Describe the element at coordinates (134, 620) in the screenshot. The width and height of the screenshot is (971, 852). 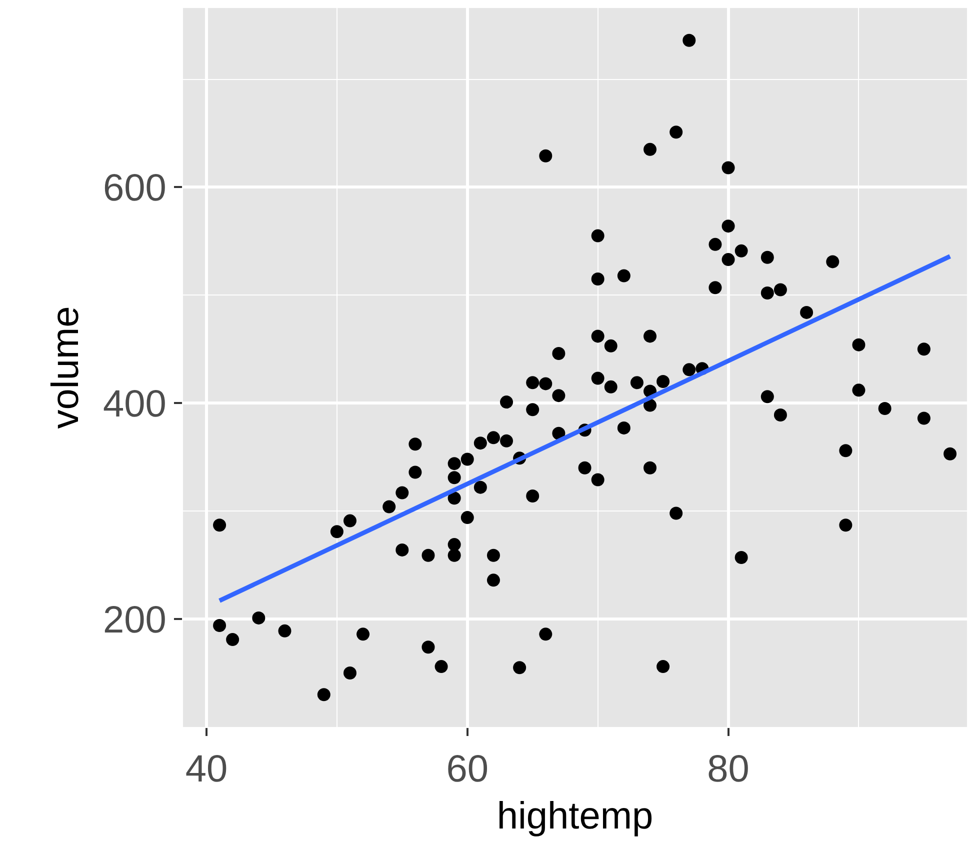
I see `y-tick-label: 200` at that location.